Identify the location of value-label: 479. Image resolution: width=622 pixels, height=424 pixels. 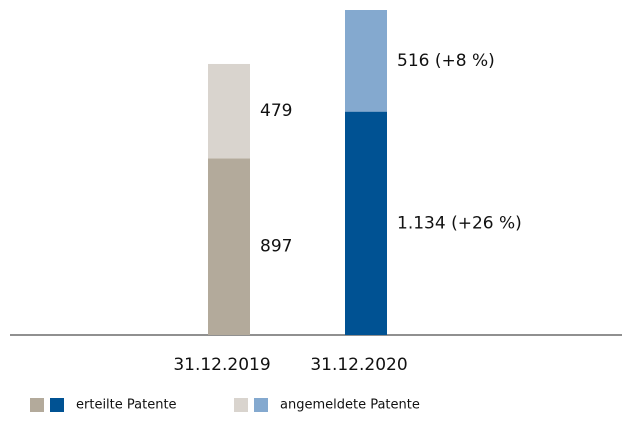
(276, 111).